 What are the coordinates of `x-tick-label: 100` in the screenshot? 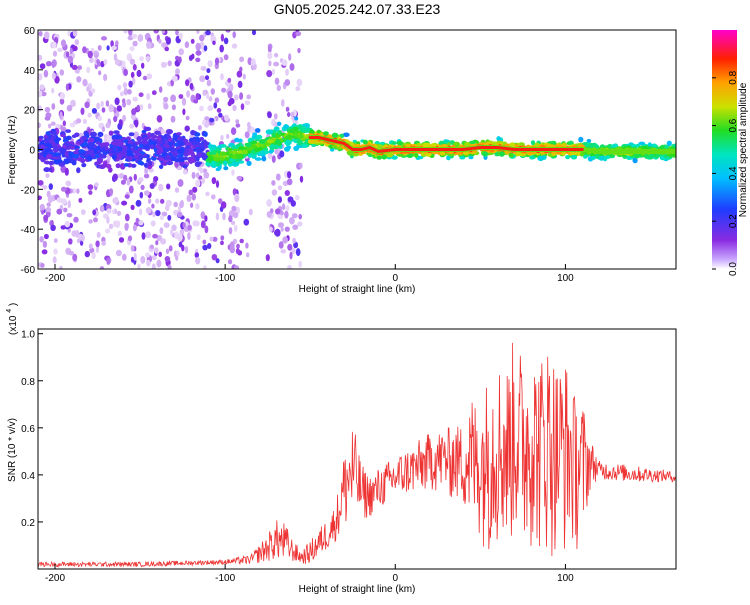 It's located at (565, 278).